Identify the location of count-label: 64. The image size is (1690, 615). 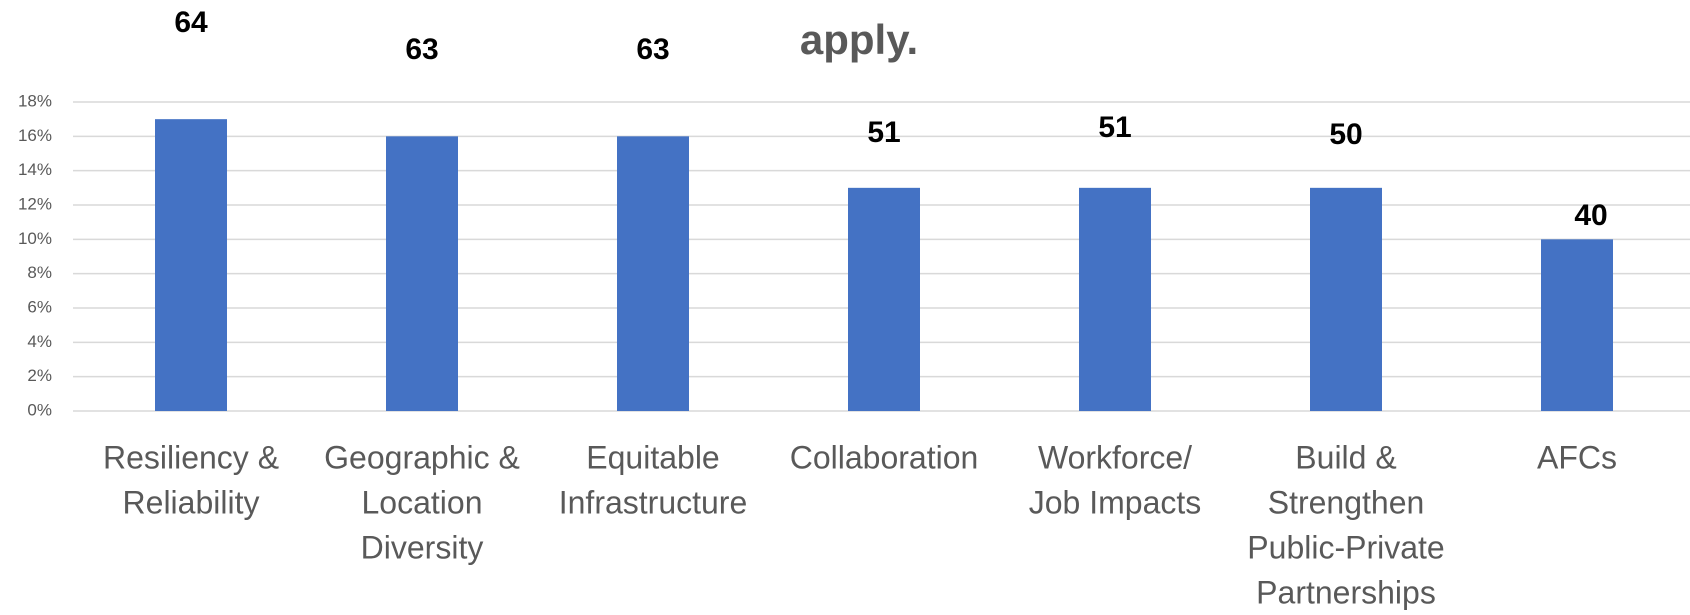
(191, 22).